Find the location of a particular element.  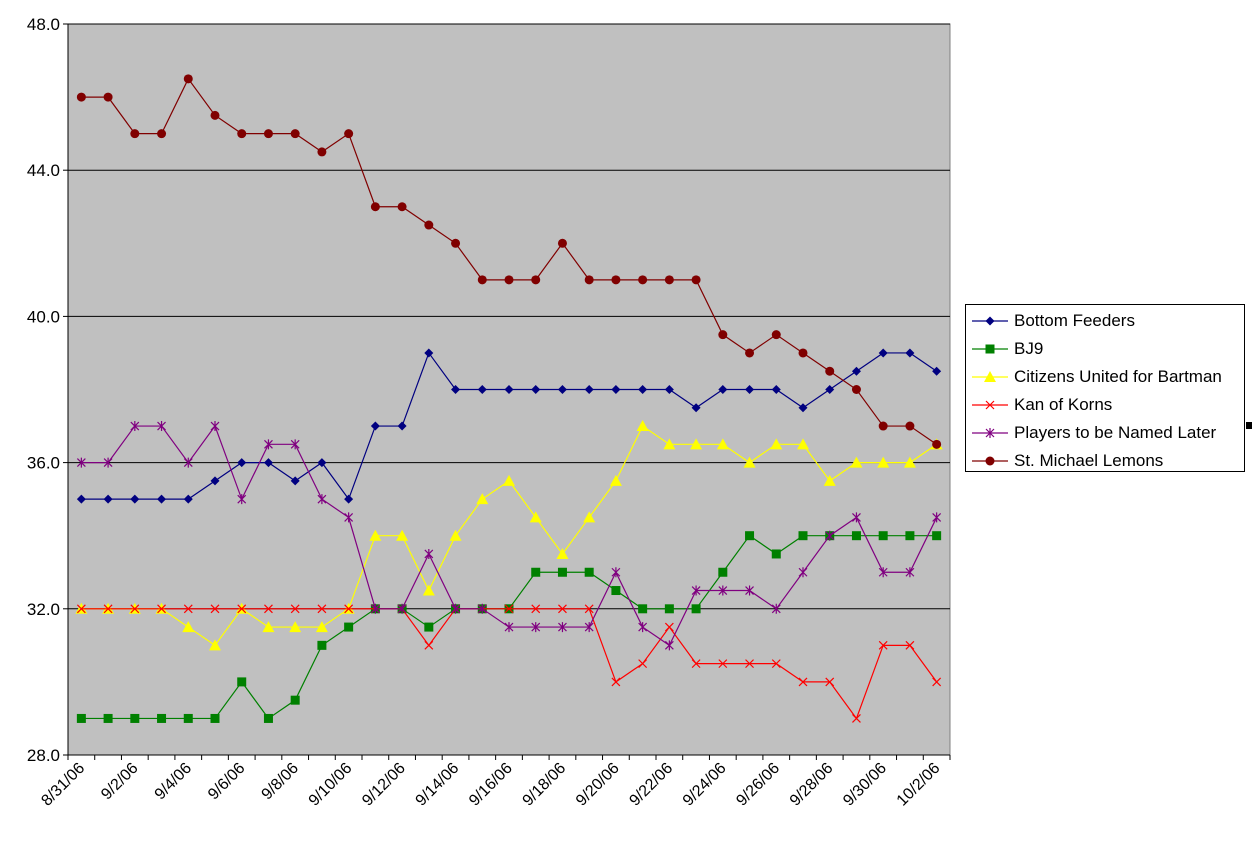

x-tick-label: 9/26/06 is located at coordinates (758, 785).